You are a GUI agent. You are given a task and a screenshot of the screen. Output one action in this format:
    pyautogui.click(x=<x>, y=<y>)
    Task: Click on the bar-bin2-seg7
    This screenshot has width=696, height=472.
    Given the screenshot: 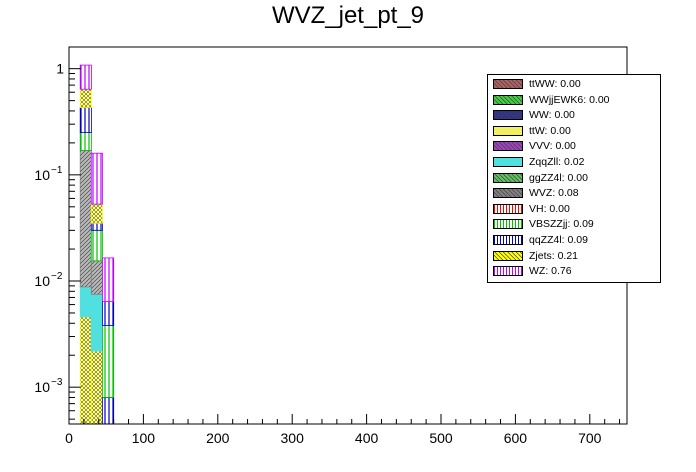 What is the action you would take?
    pyautogui.click(x=96, y=178)
    